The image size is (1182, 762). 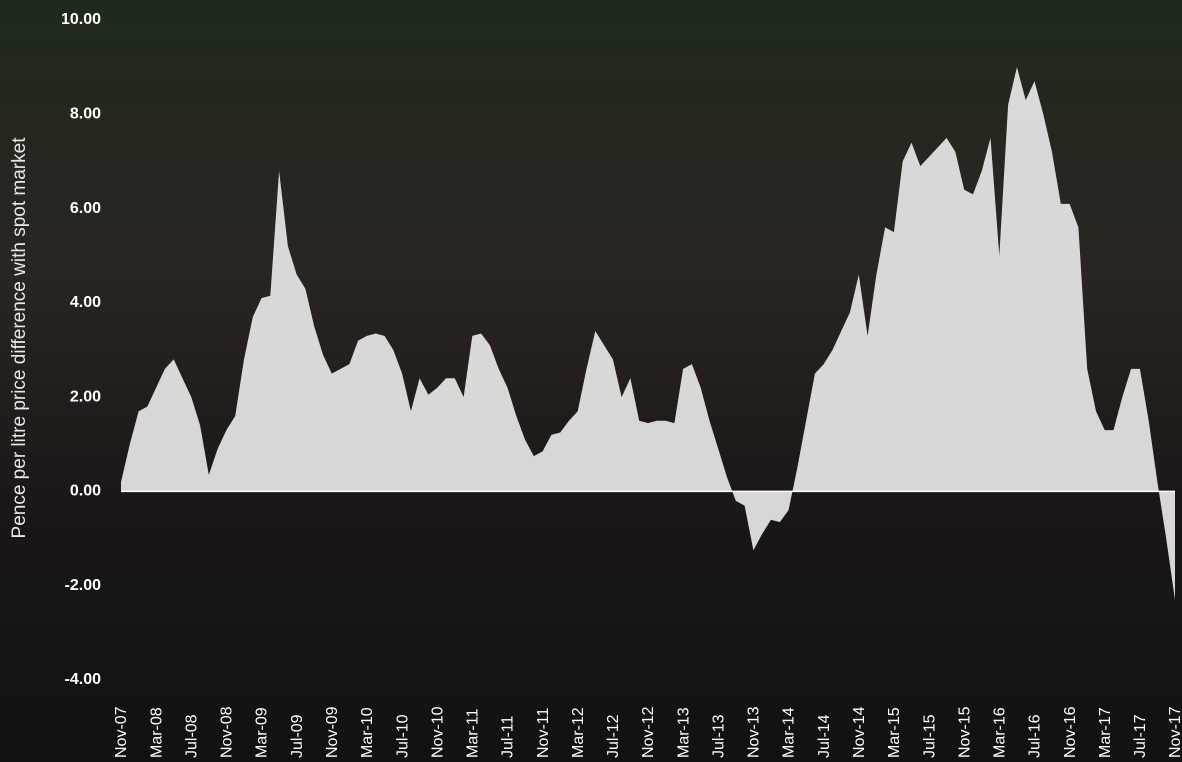 I want to click on y-tick-label: 4.00, so click(x=85, y=302).